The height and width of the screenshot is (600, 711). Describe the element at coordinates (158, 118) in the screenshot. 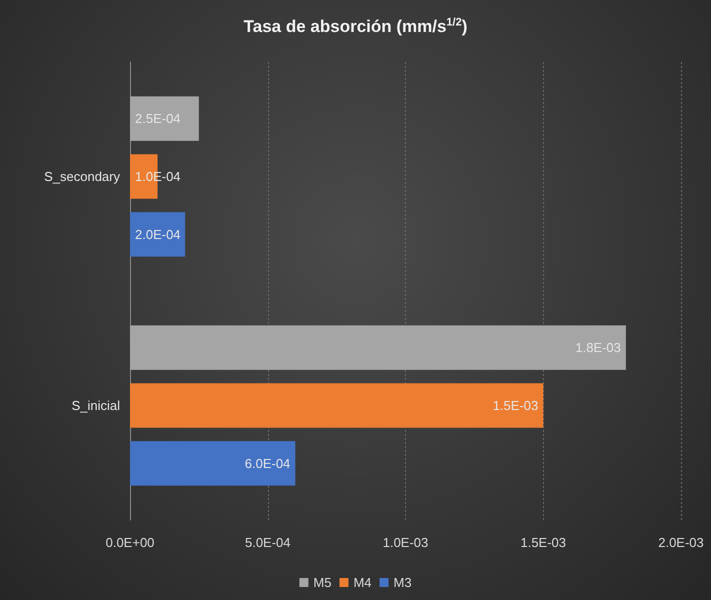

I see `data-label: 2.5E-04` at that location.